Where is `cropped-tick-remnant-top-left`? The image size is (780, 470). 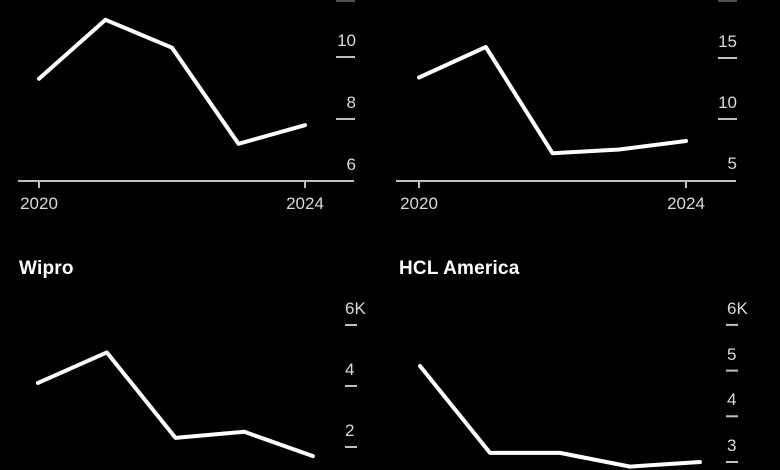 cropped-tick-remnant-top-left is located at coordinates (345, 1).